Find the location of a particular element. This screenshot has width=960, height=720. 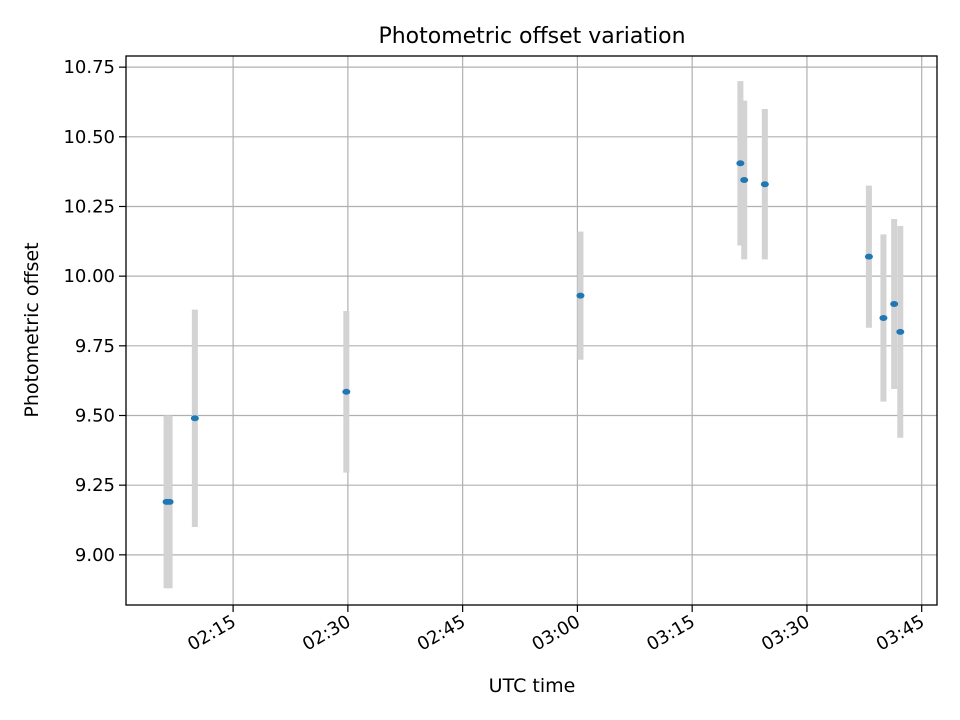

y-tick-label: 10.75 is located at coordinates (89, 67).